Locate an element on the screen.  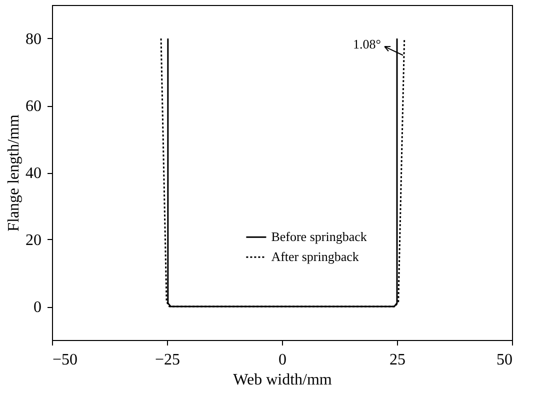
x-tick-label: 50 is located at coordinates (504, 360).